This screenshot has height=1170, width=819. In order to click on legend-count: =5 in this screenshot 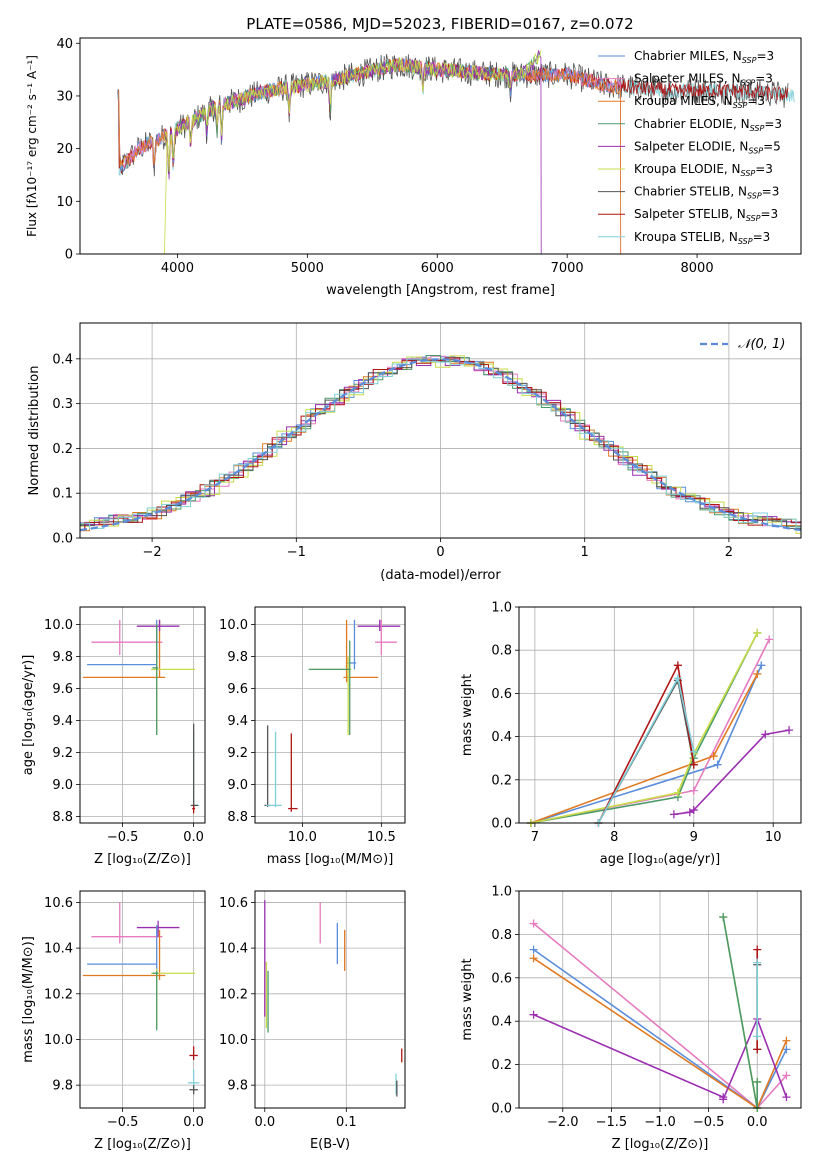, I will do `click(772, 146)`.